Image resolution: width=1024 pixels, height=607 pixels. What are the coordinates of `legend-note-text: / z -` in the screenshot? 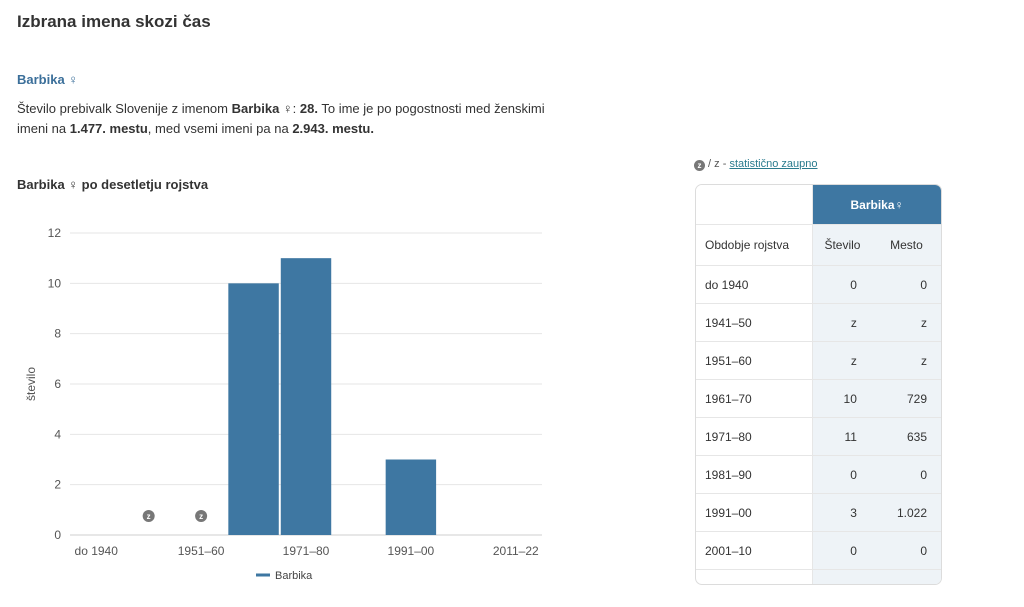 It's located at (717, 164).